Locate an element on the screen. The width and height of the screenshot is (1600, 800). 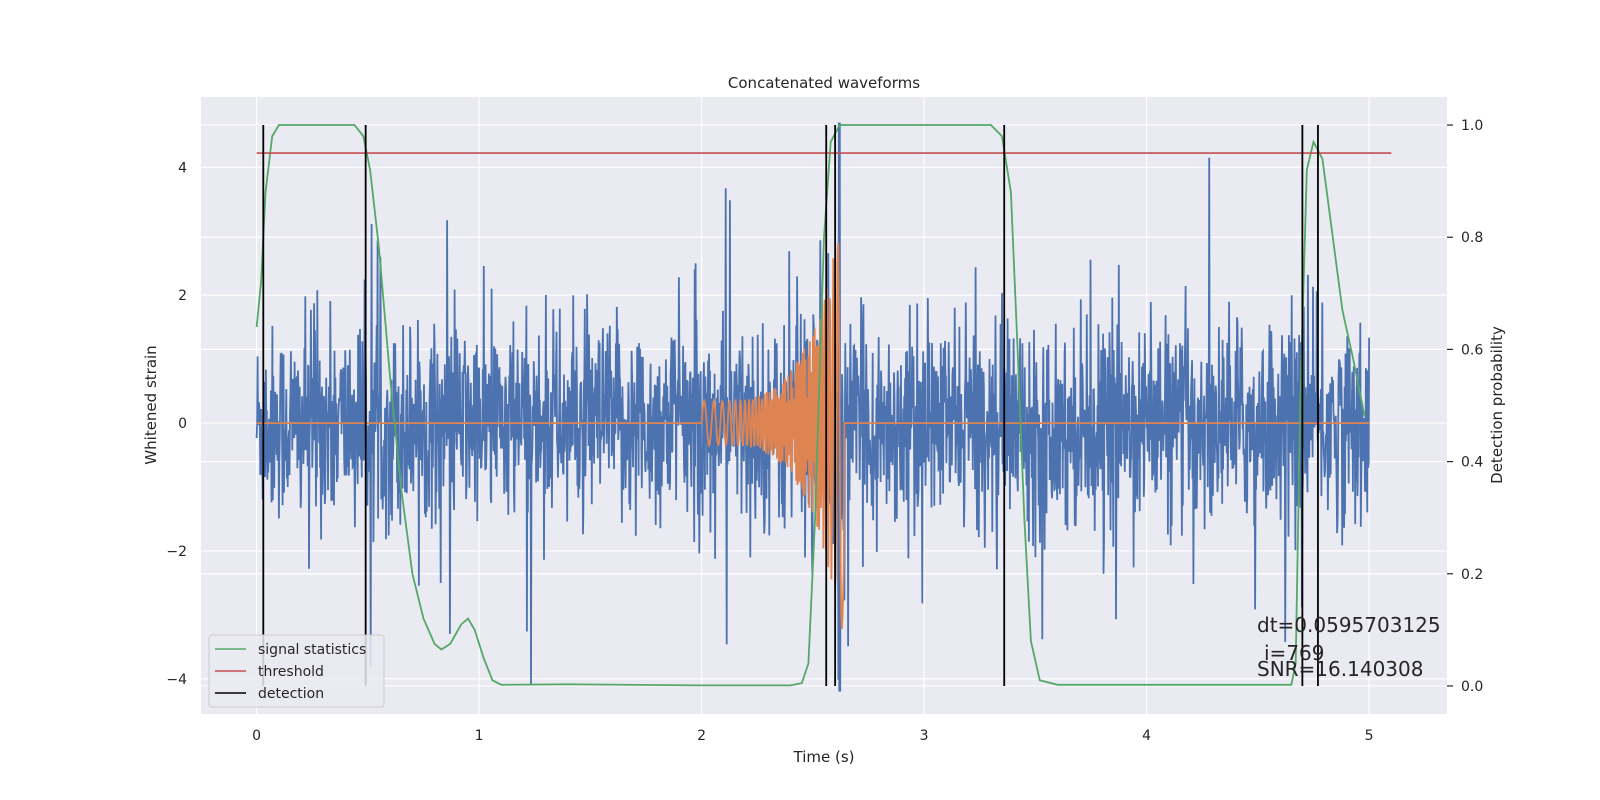
y2-tick-label: 0.0 is located at coordinates (1472, 687).